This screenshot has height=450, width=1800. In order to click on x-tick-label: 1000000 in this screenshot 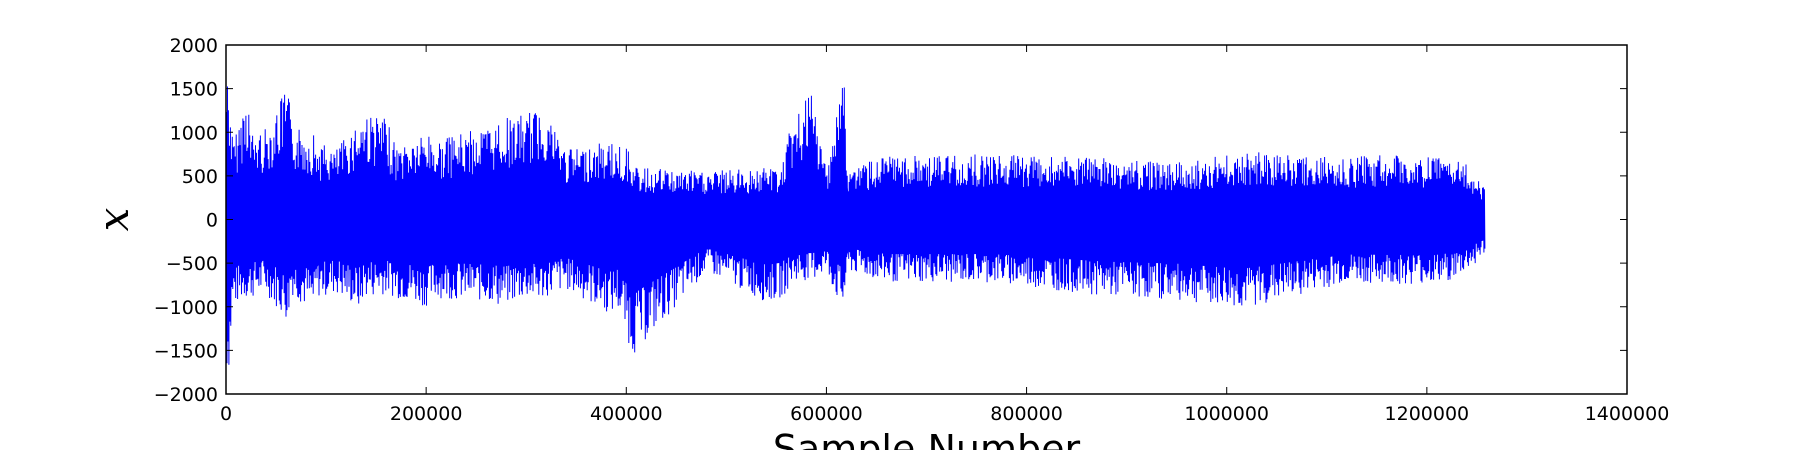, I will do `click(1226, 414)`.